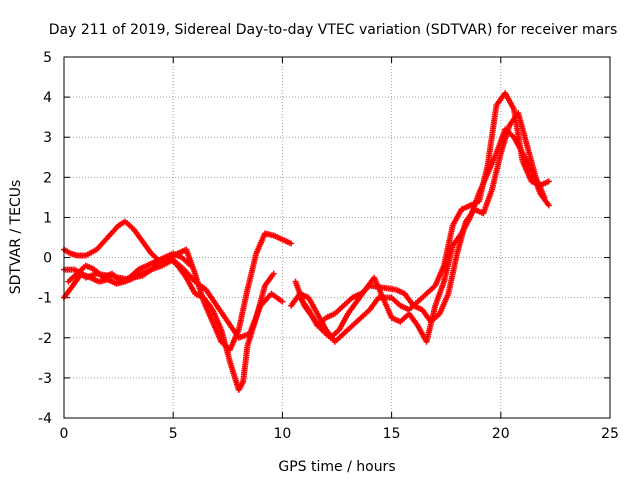 The width and height of the screenshot is (640, 480). What do you see at coordinates (173, 434) in the screenshot?
I see `x-tick-label: 5` at bounding box center [173, 434].